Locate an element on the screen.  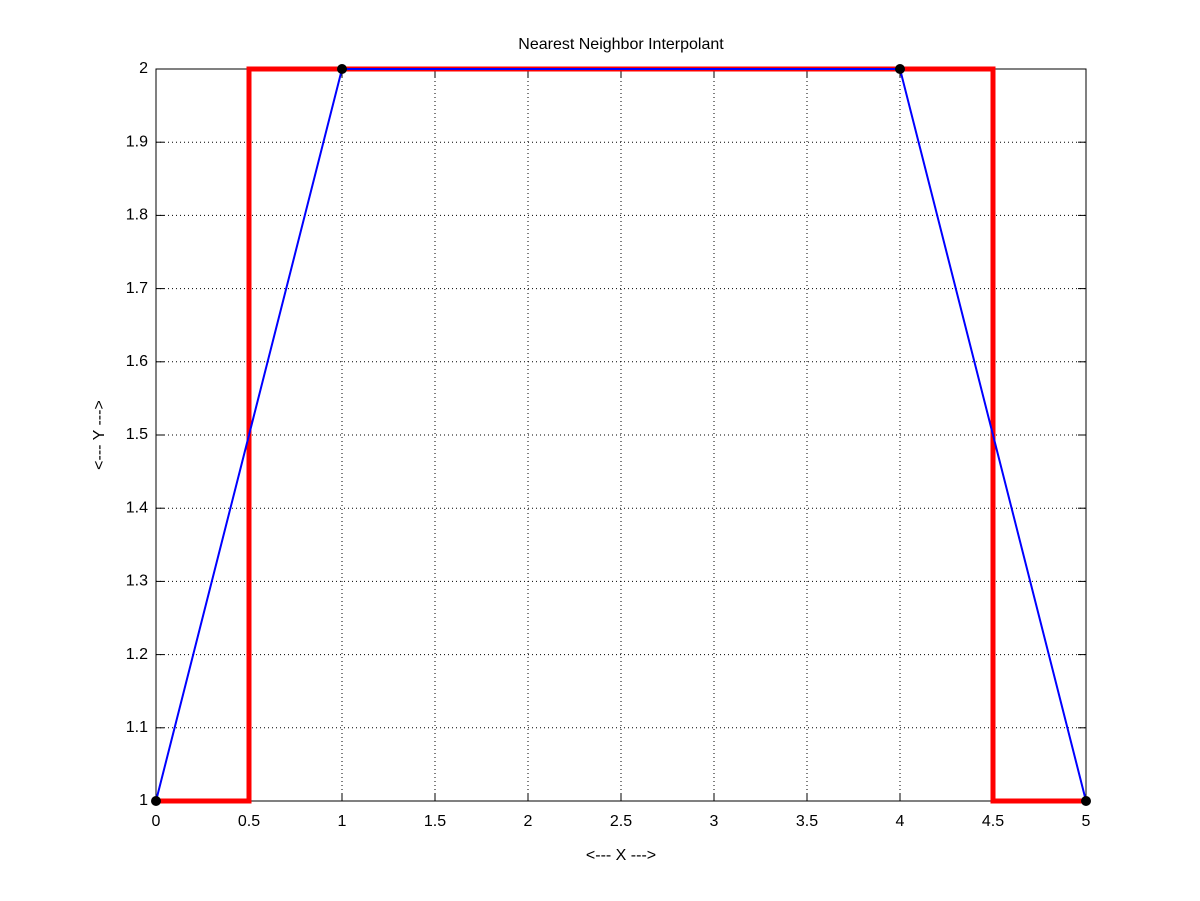
y-tick-label: 1.6 is located at coordinates (137, 361).